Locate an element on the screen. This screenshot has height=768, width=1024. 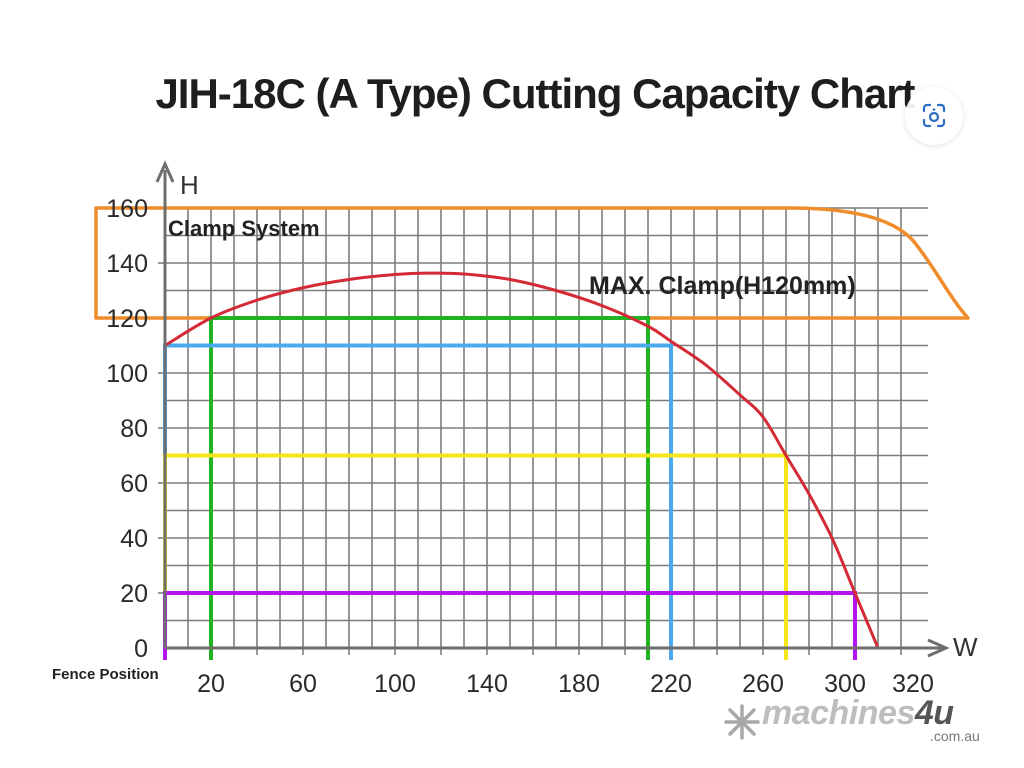
y-tick-label: 60 is located at coordinates (134, 484).